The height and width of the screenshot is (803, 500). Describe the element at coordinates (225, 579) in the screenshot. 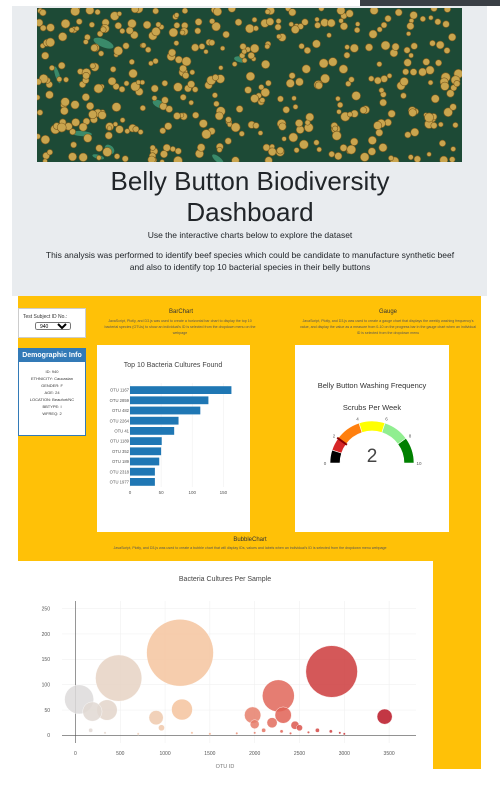

I see `bubble-chart-title: Bacteria Cultures Per Sample` at that location.